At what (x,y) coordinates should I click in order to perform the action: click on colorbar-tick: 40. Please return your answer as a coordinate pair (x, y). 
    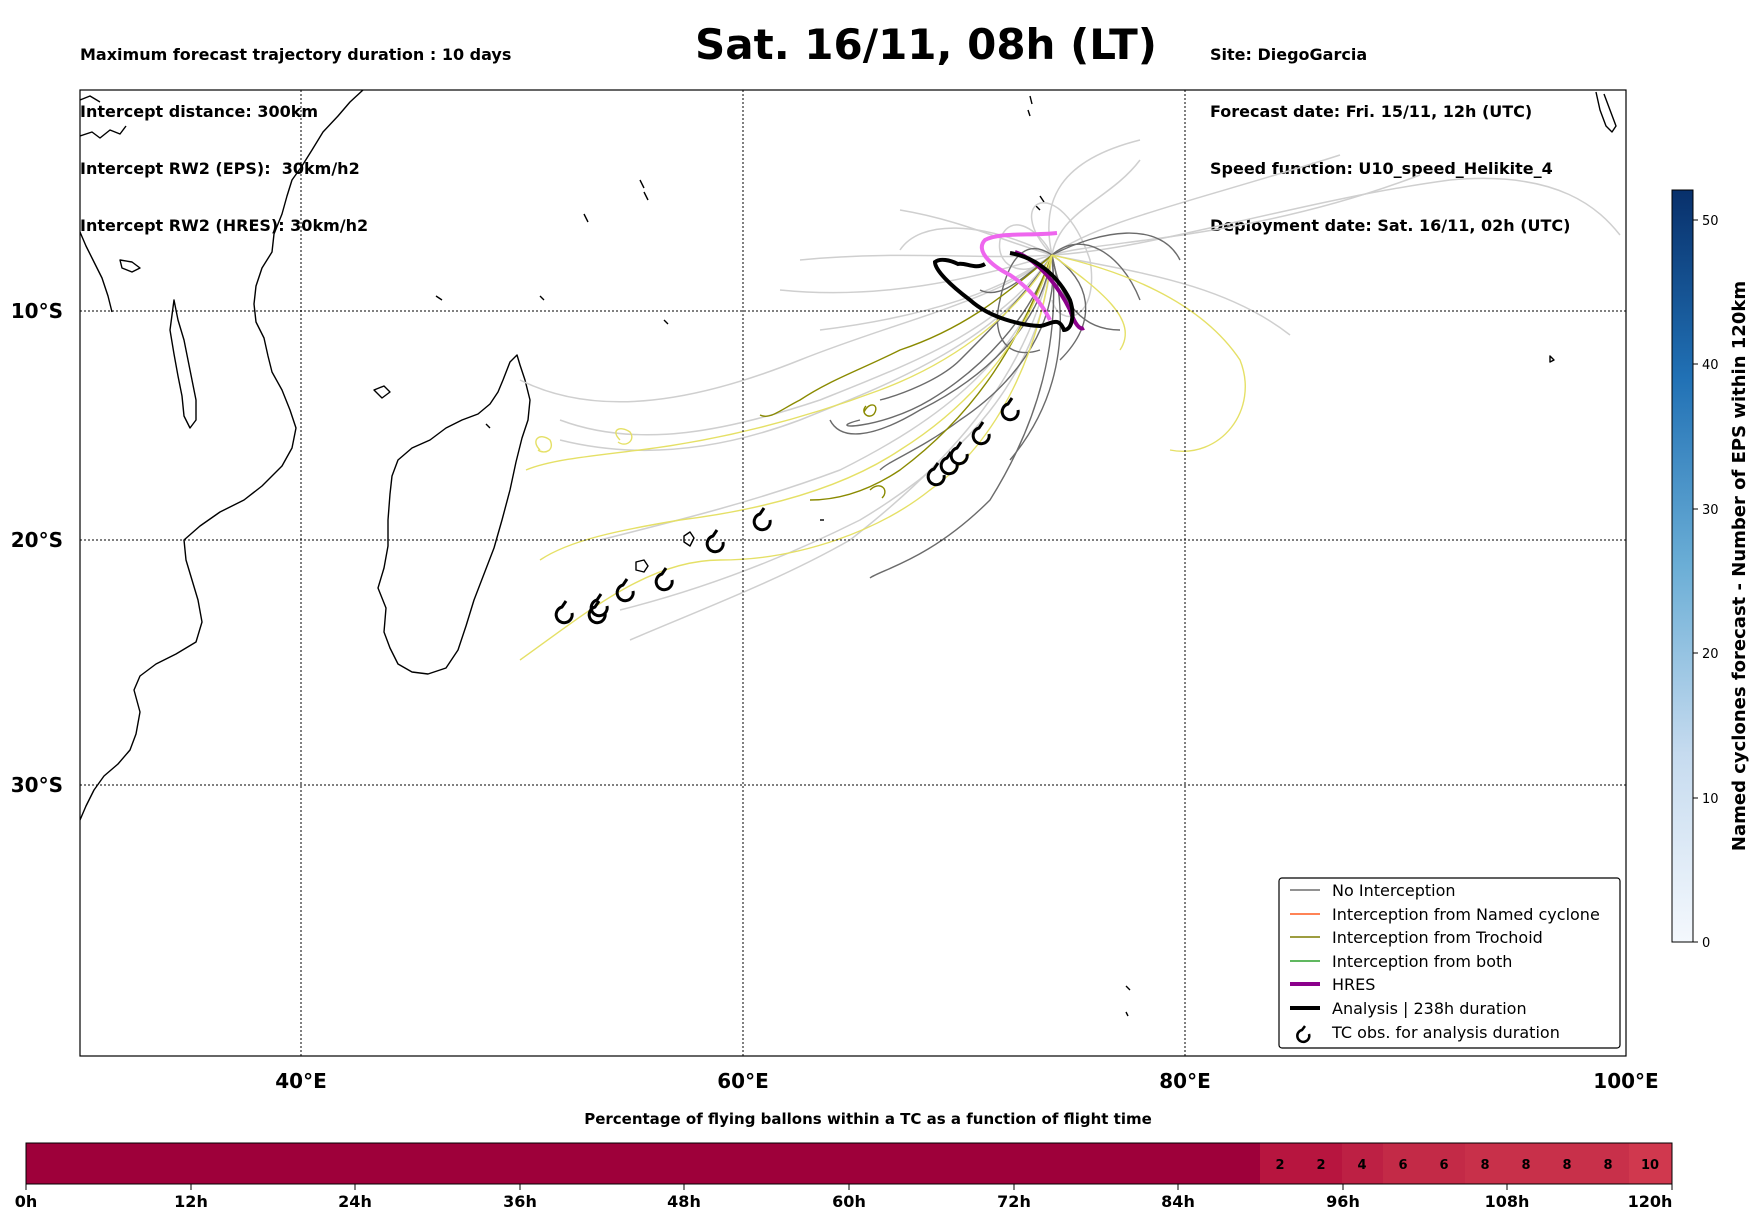
    Looking at the image, I should click on (1710, 365).